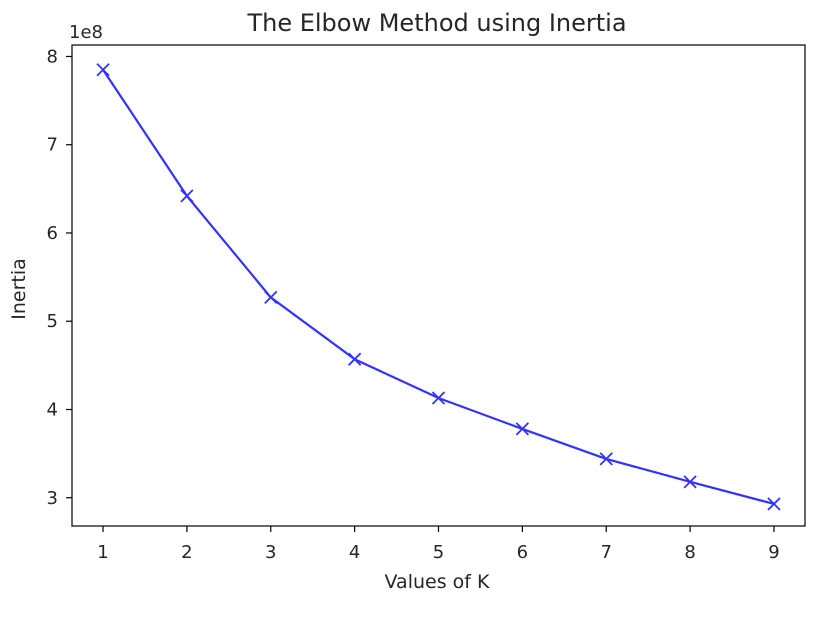 This screenshot has width=826, height=630. I want to click on x-tick-label: 8, so click(689, 552).